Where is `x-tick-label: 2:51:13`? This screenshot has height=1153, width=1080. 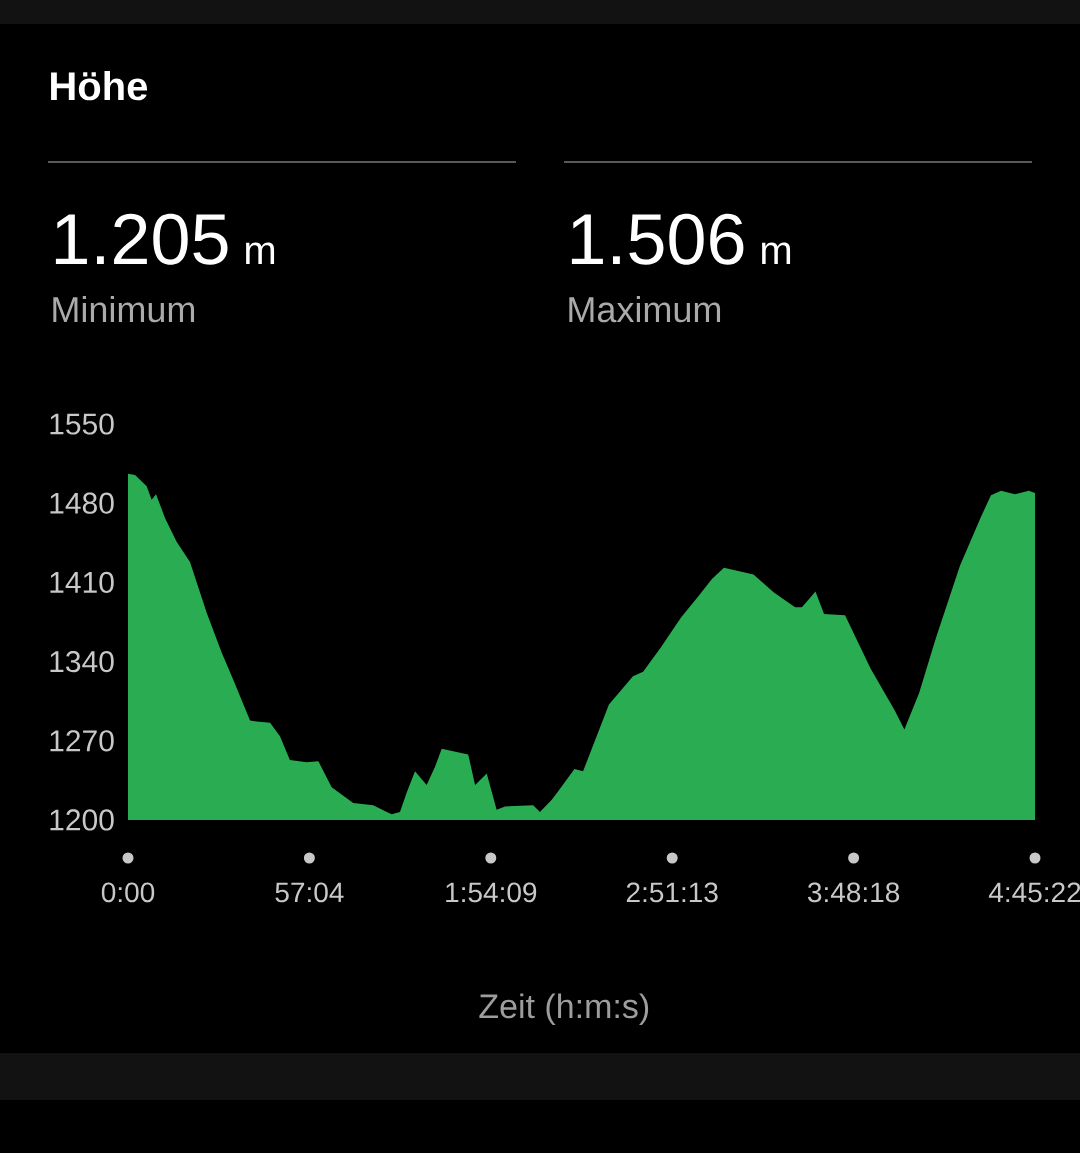 x-tick-label: 2:51:13 is located at coordinates (672, 892).